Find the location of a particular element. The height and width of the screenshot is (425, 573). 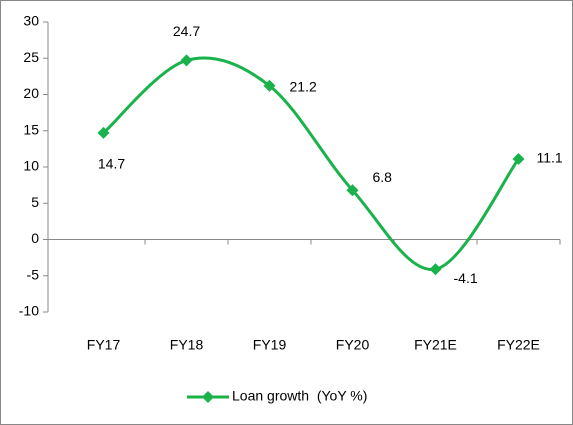

data-label: 11.1 is located at coordinates (550, 158).